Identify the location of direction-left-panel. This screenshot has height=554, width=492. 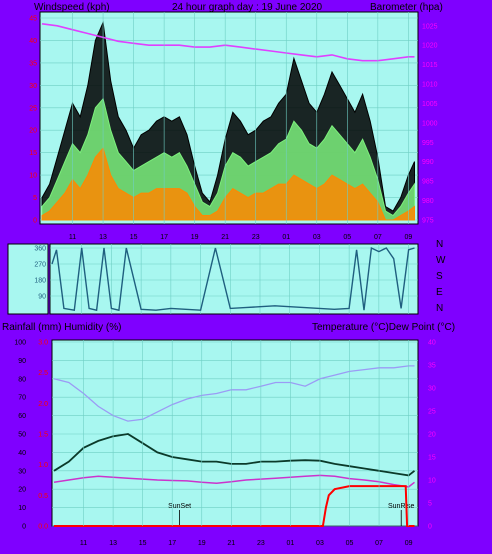
(28, 279).